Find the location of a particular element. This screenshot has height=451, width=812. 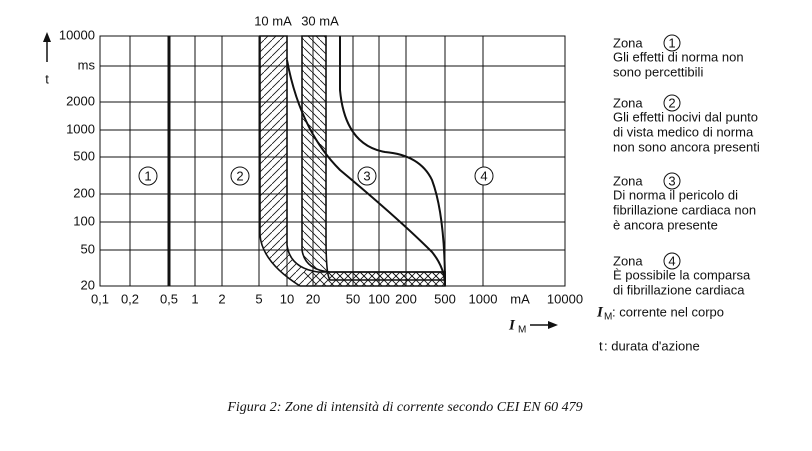

x-tick-label: 0,1 is located at coordinates (100, 298).